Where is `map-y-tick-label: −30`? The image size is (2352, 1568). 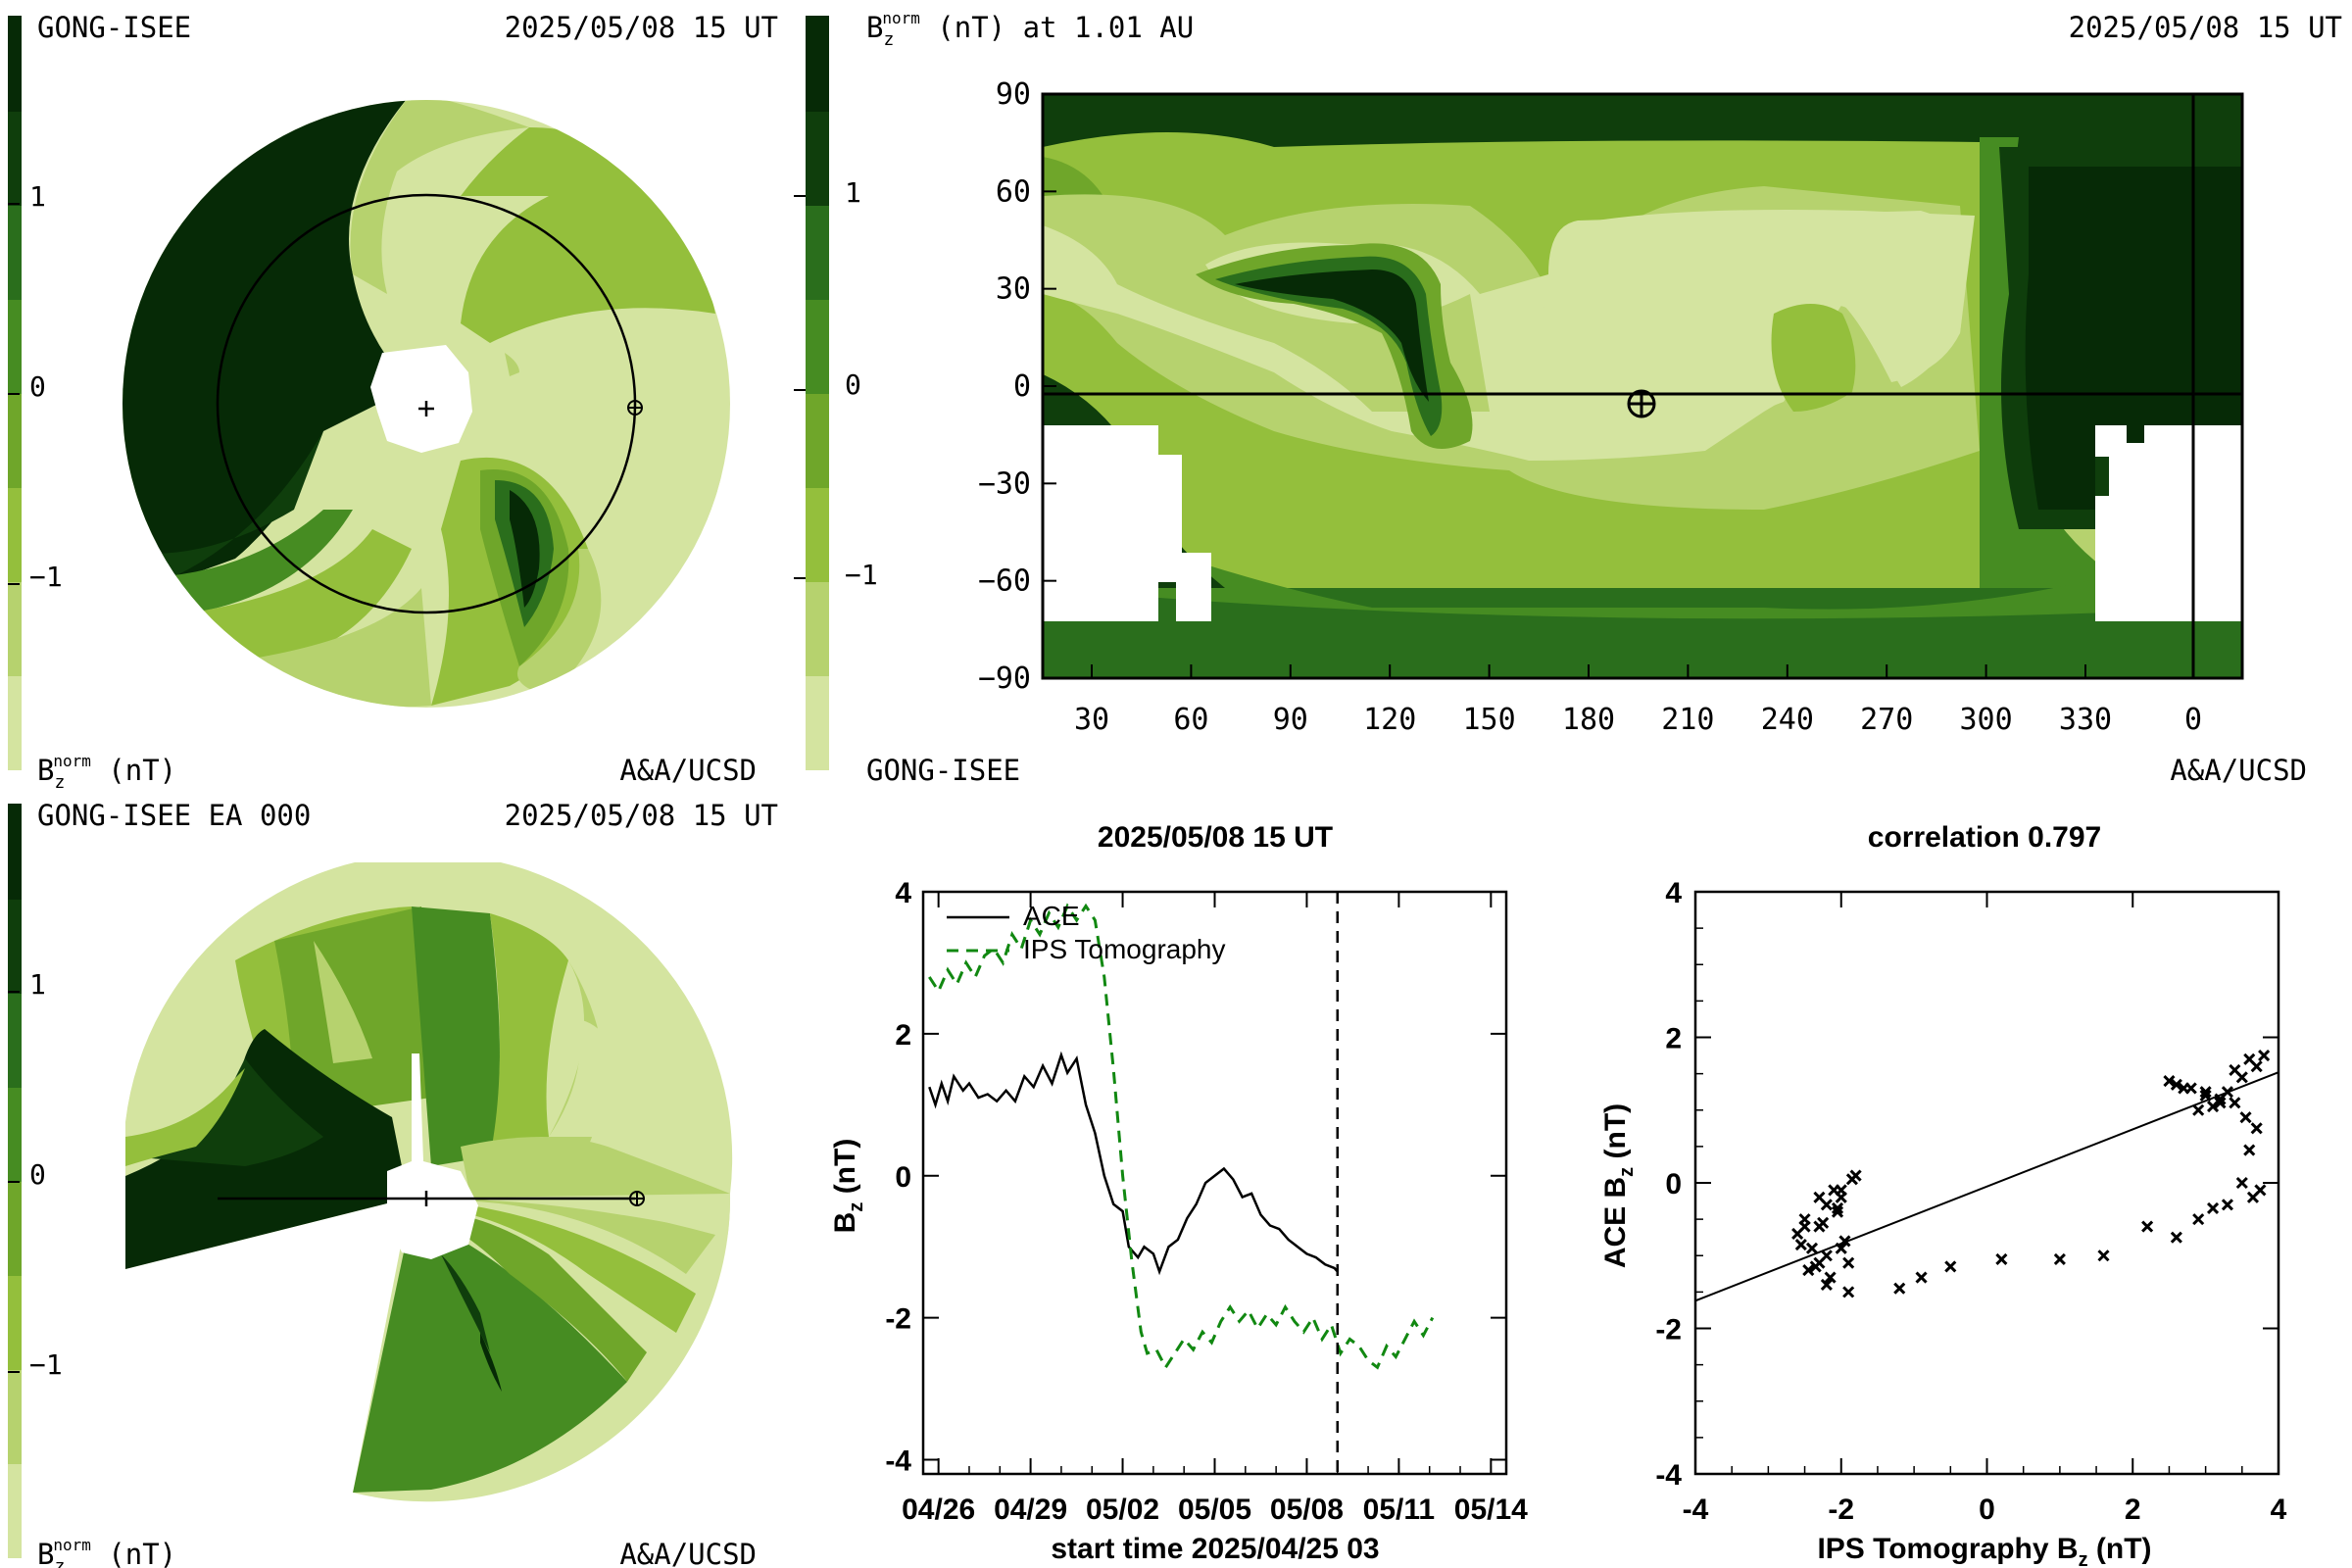
map-y-tick-label: −30 is located at coordinates (1004, 483).